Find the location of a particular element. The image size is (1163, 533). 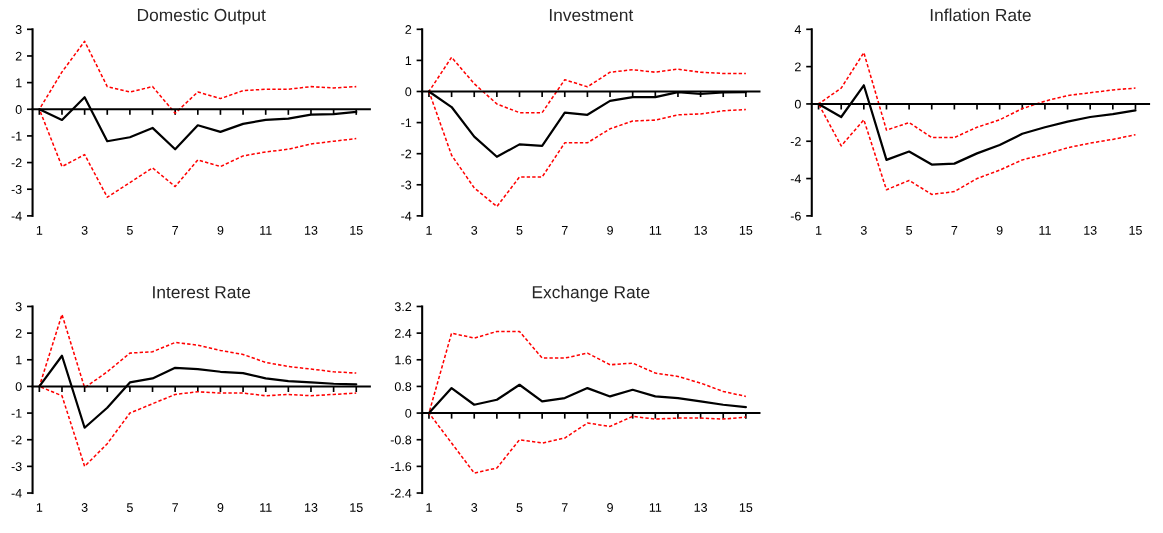

y-tick-label: 4 is located at coordinates (797, 29).